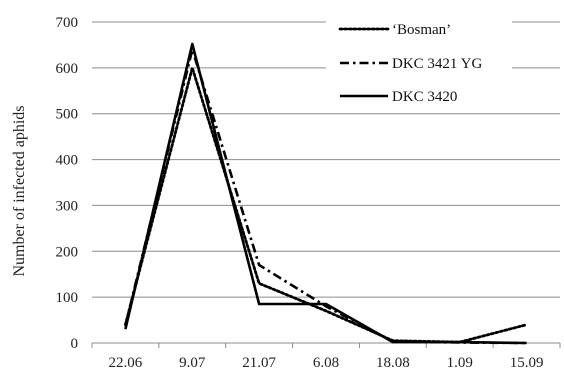 The width and height of the screenshot is (564, 372). I want to click on y-tick-500: 500, so click(67, 115).